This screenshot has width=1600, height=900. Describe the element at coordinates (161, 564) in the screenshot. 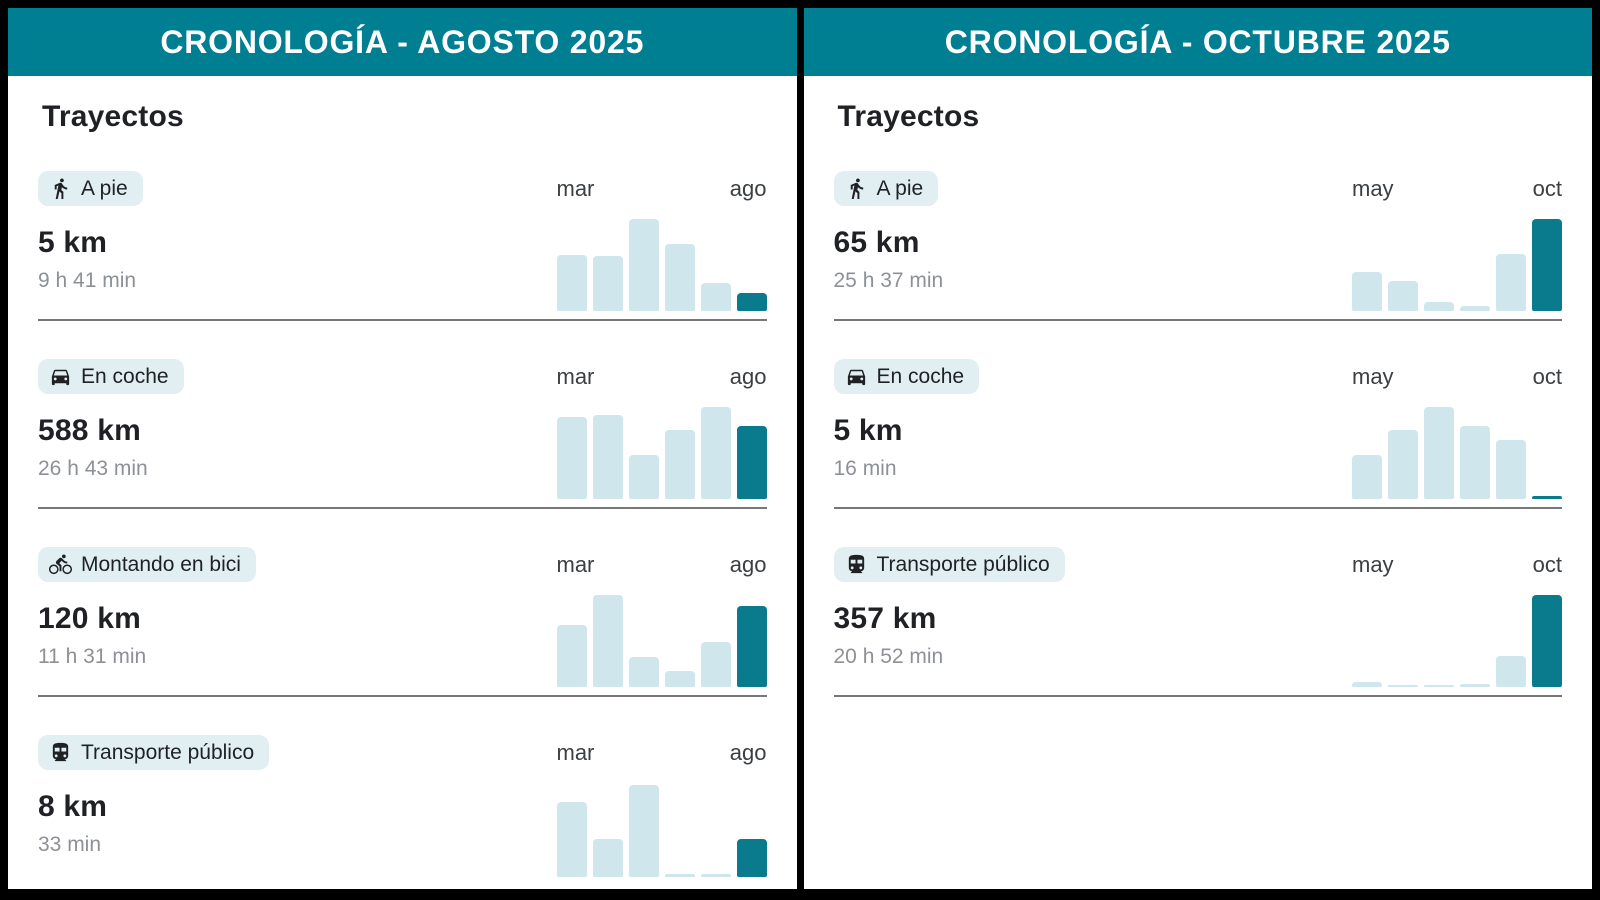

I see `mode-label: Montando en bici` at that location.